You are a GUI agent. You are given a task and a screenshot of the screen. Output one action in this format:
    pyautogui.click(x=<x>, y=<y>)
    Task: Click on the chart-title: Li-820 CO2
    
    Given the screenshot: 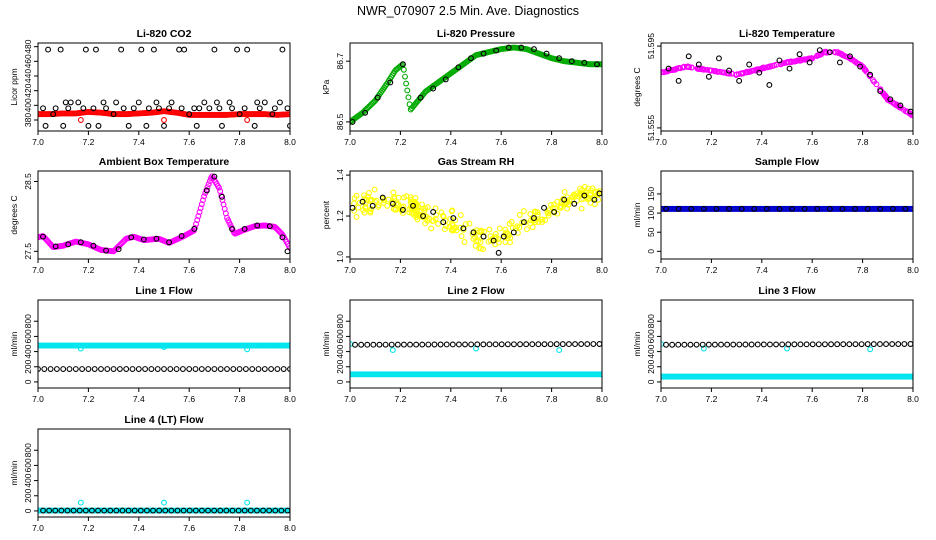 What is the action you would take?
    pyautogui.click(x=164, y=34)
    